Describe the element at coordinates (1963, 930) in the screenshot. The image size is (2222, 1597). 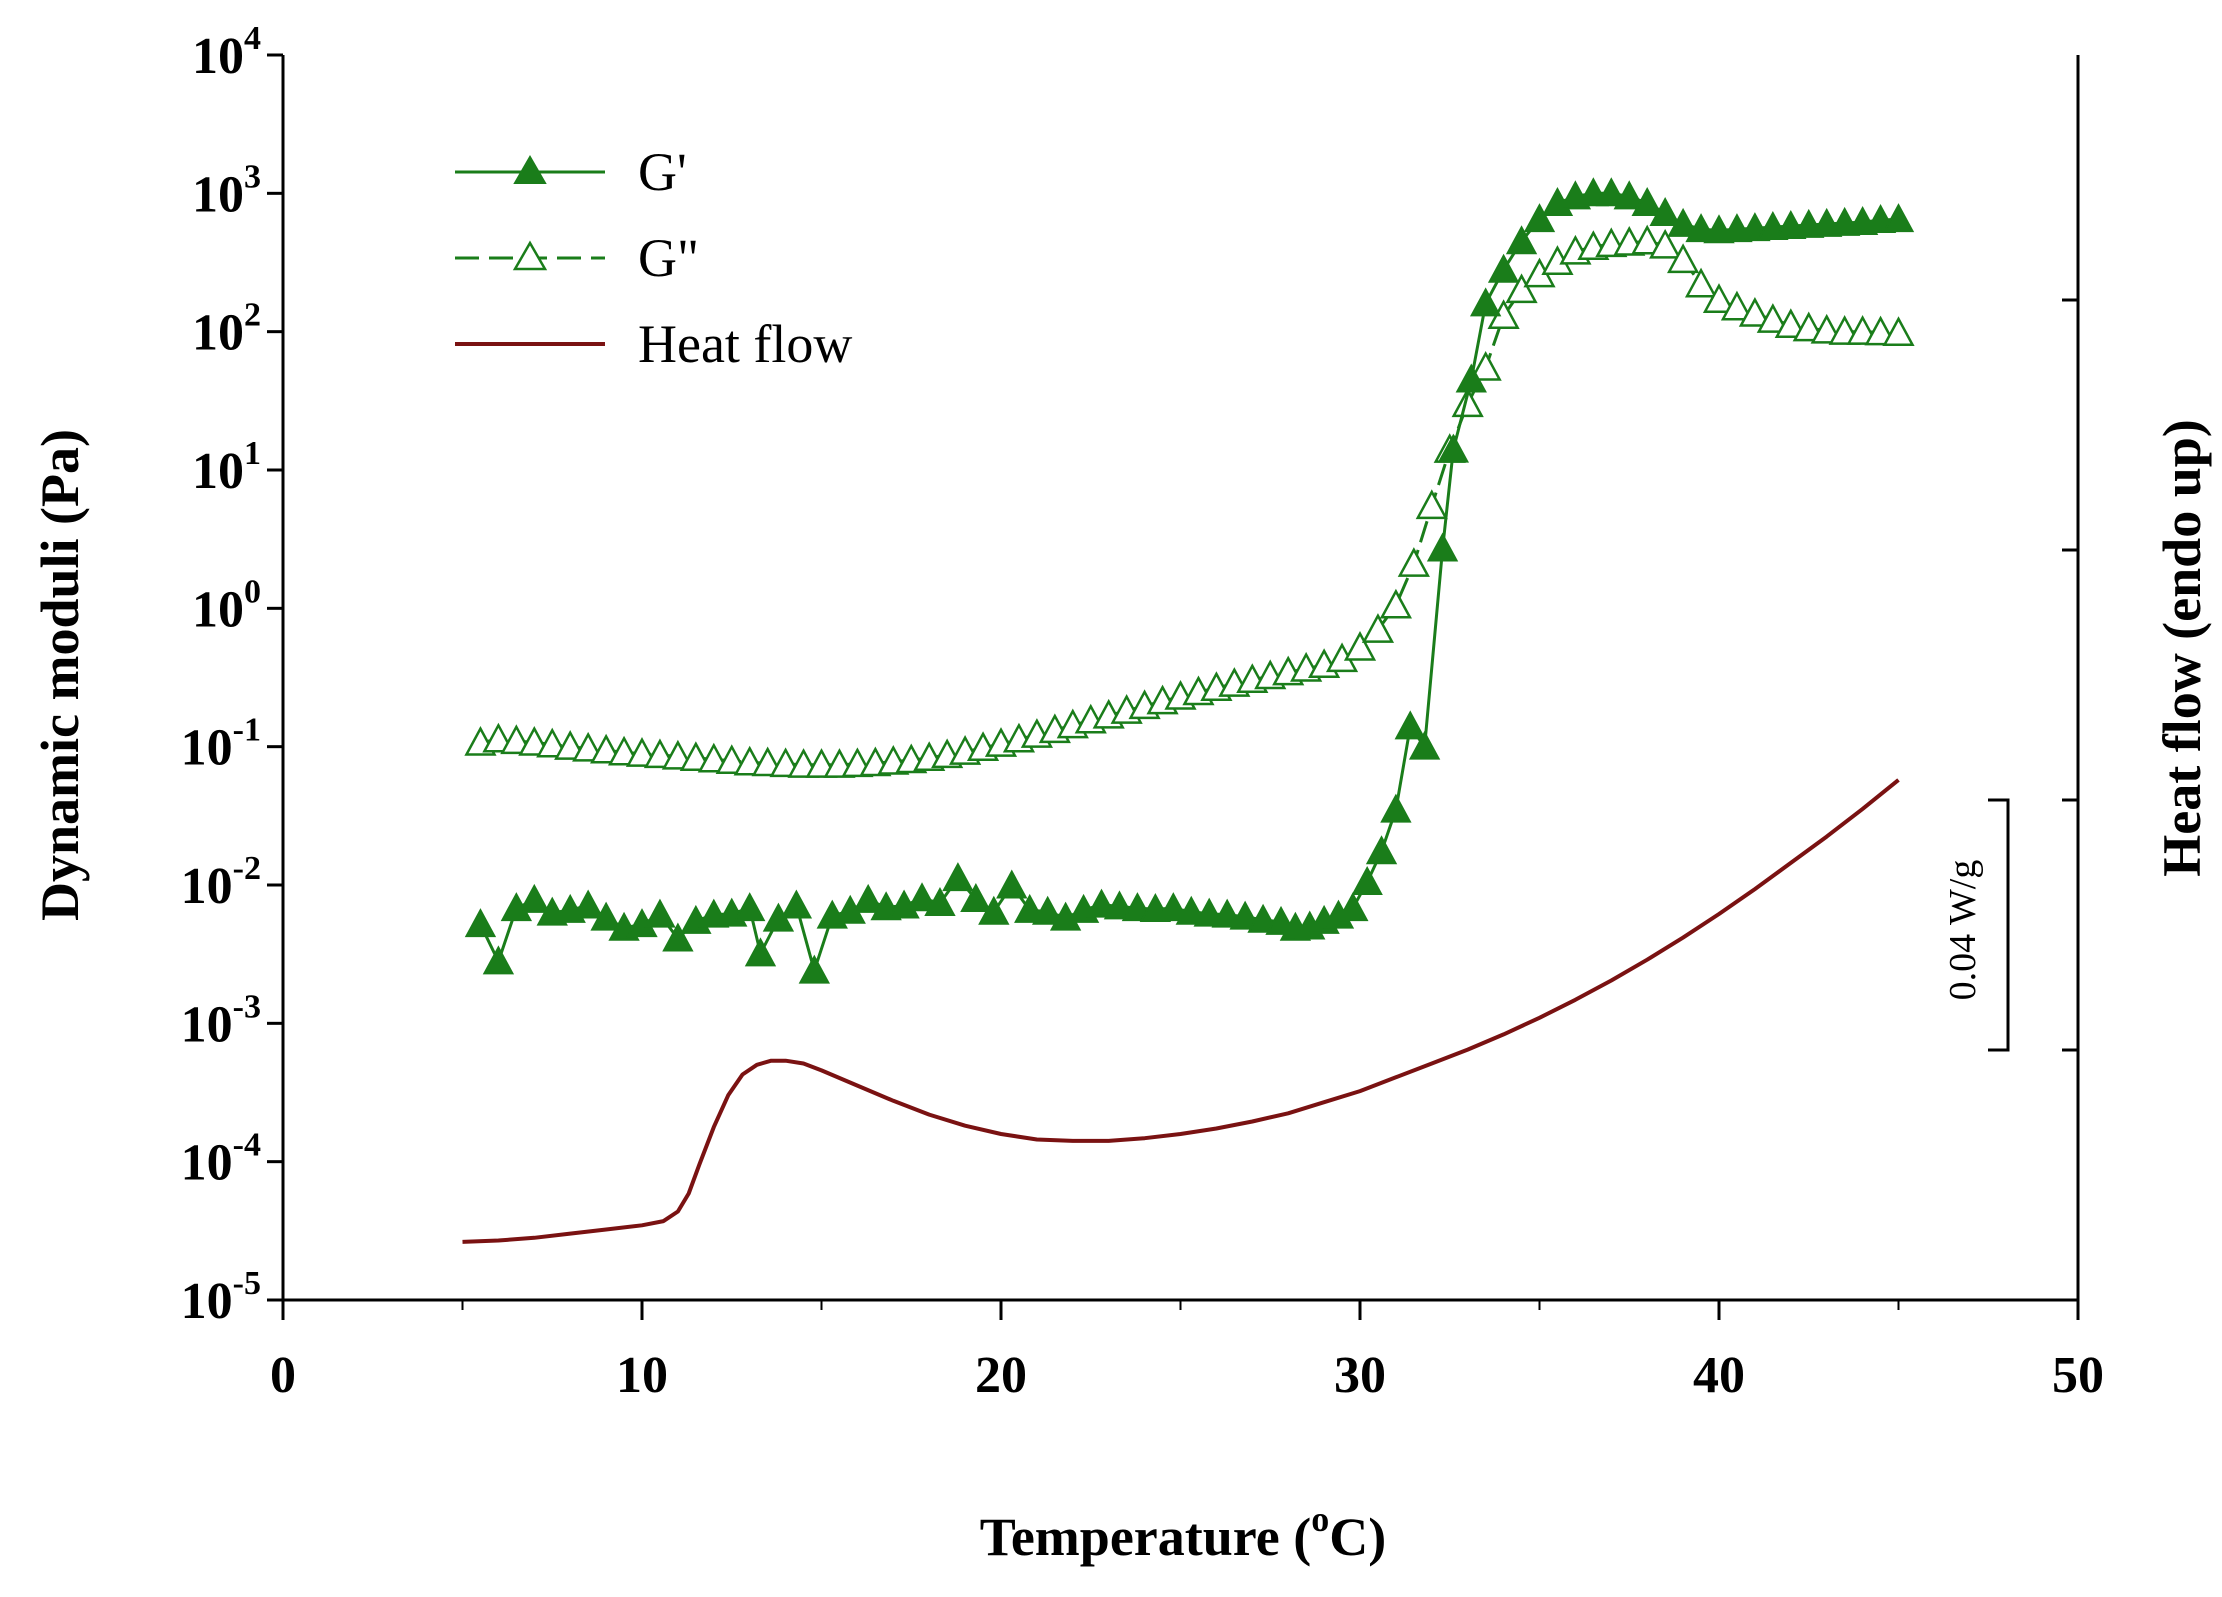
I see `scale-bar-label: 0.04 W/g` at that location.